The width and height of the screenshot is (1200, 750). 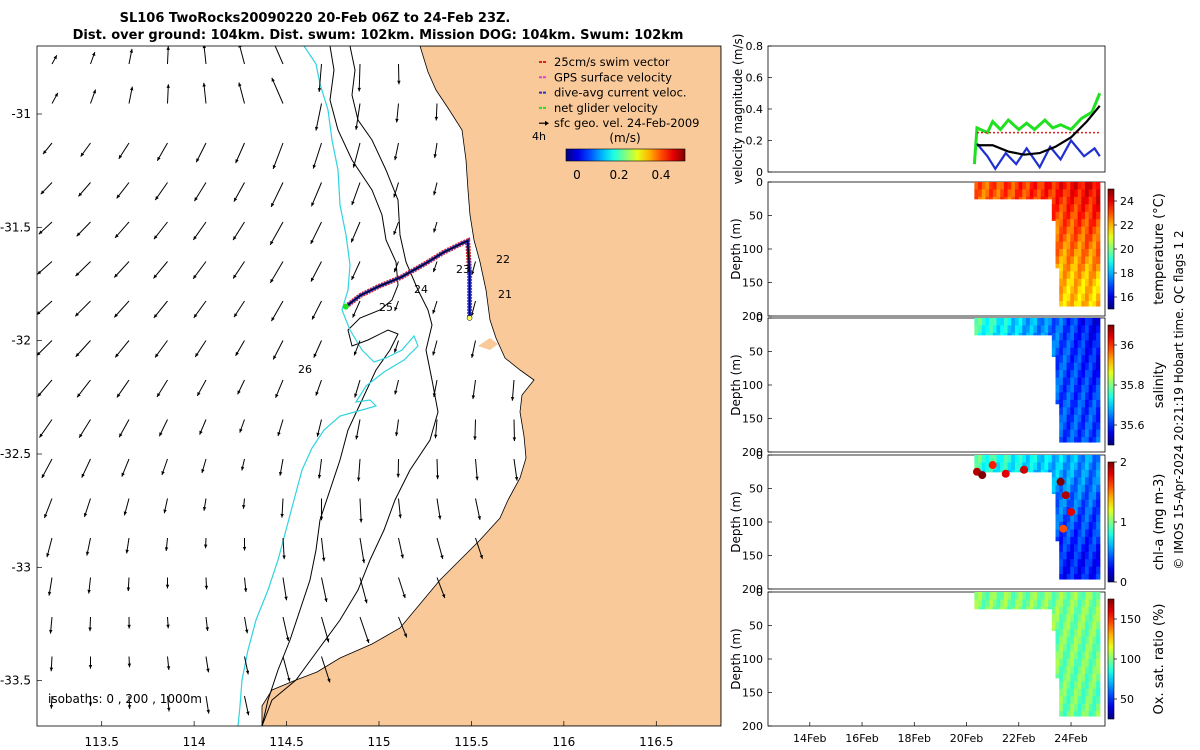 I want to click on colorbar-tick-label: 18, so click(x=1127, y=273).